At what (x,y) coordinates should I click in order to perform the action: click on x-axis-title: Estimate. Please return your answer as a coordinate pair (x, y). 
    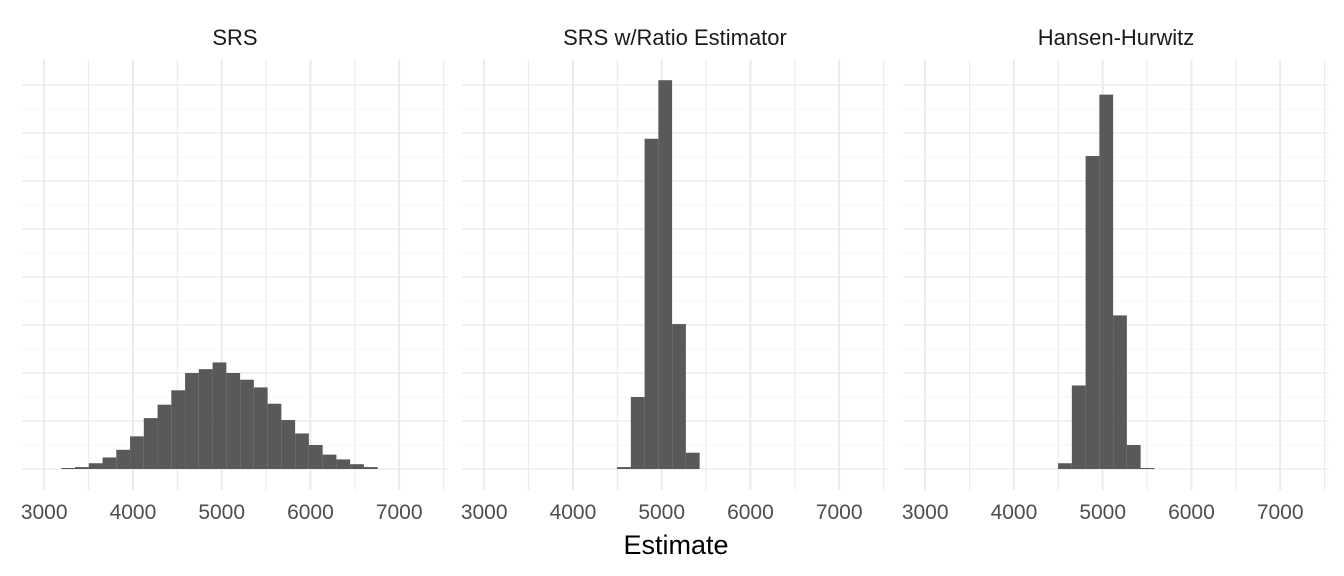
    Looking at the image, I should click on (675, 545).